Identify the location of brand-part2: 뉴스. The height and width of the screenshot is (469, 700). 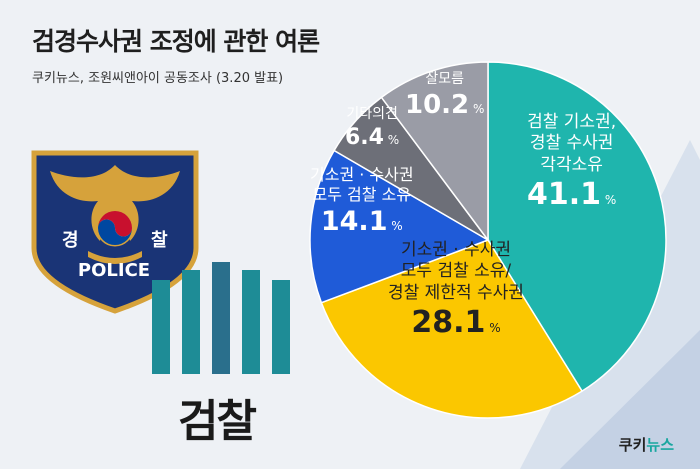
(660, 445).